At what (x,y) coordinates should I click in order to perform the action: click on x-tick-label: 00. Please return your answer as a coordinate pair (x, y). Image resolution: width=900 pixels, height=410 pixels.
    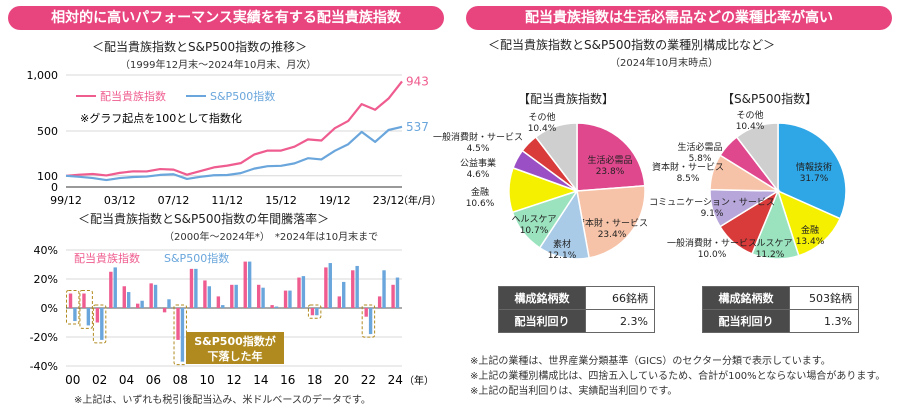
    Looking at the image, I should click on (72, 380).